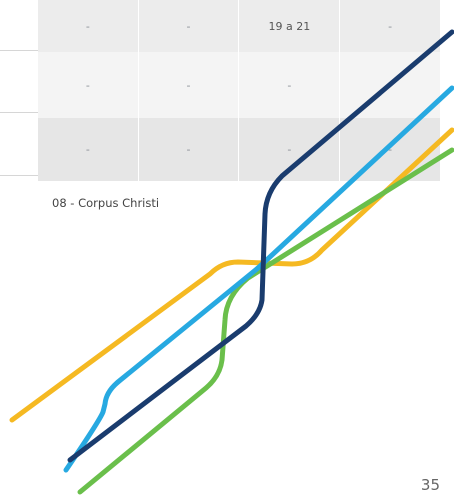 This screenshot has height=497, width=454. What do you see at coordinates (430, 485) in the screenshot?
I see `page-number: 35` at bounding box center [430, 485].